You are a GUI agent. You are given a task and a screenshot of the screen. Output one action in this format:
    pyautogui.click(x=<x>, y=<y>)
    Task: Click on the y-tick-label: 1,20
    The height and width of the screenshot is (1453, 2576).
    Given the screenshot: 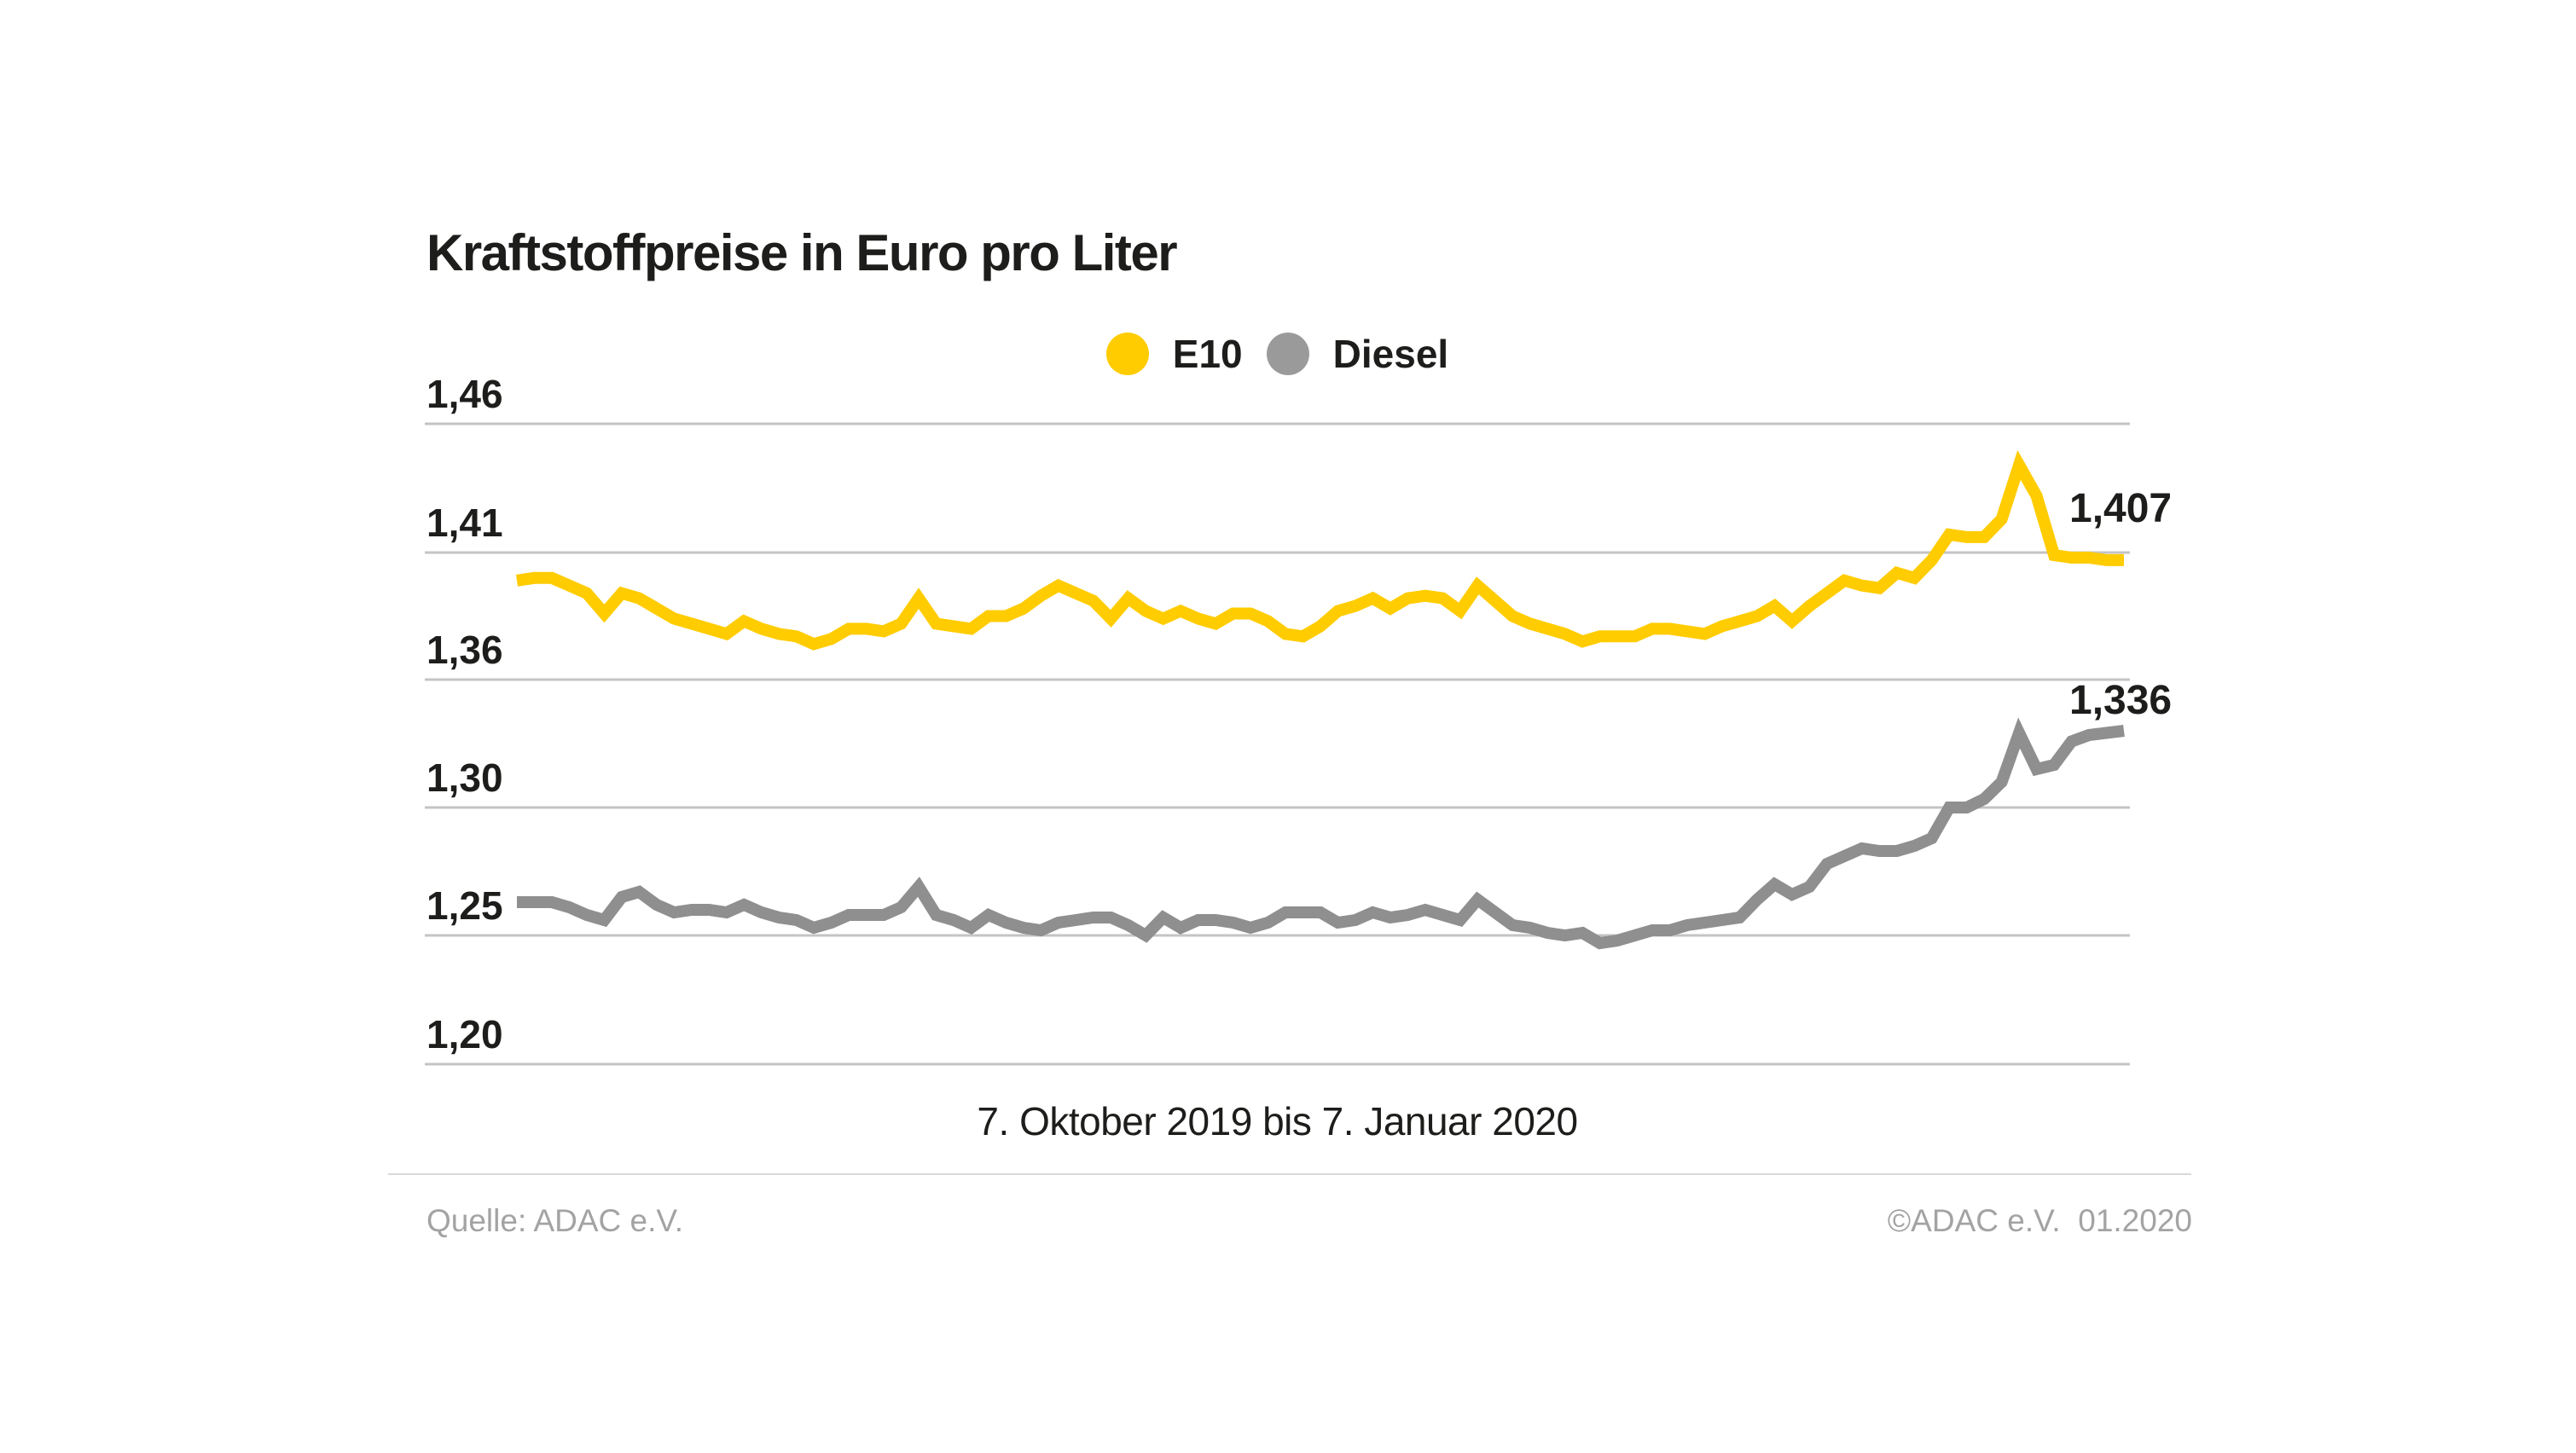 What is the action you would take?
    pyautogui.click(x=464, y=1034)
    